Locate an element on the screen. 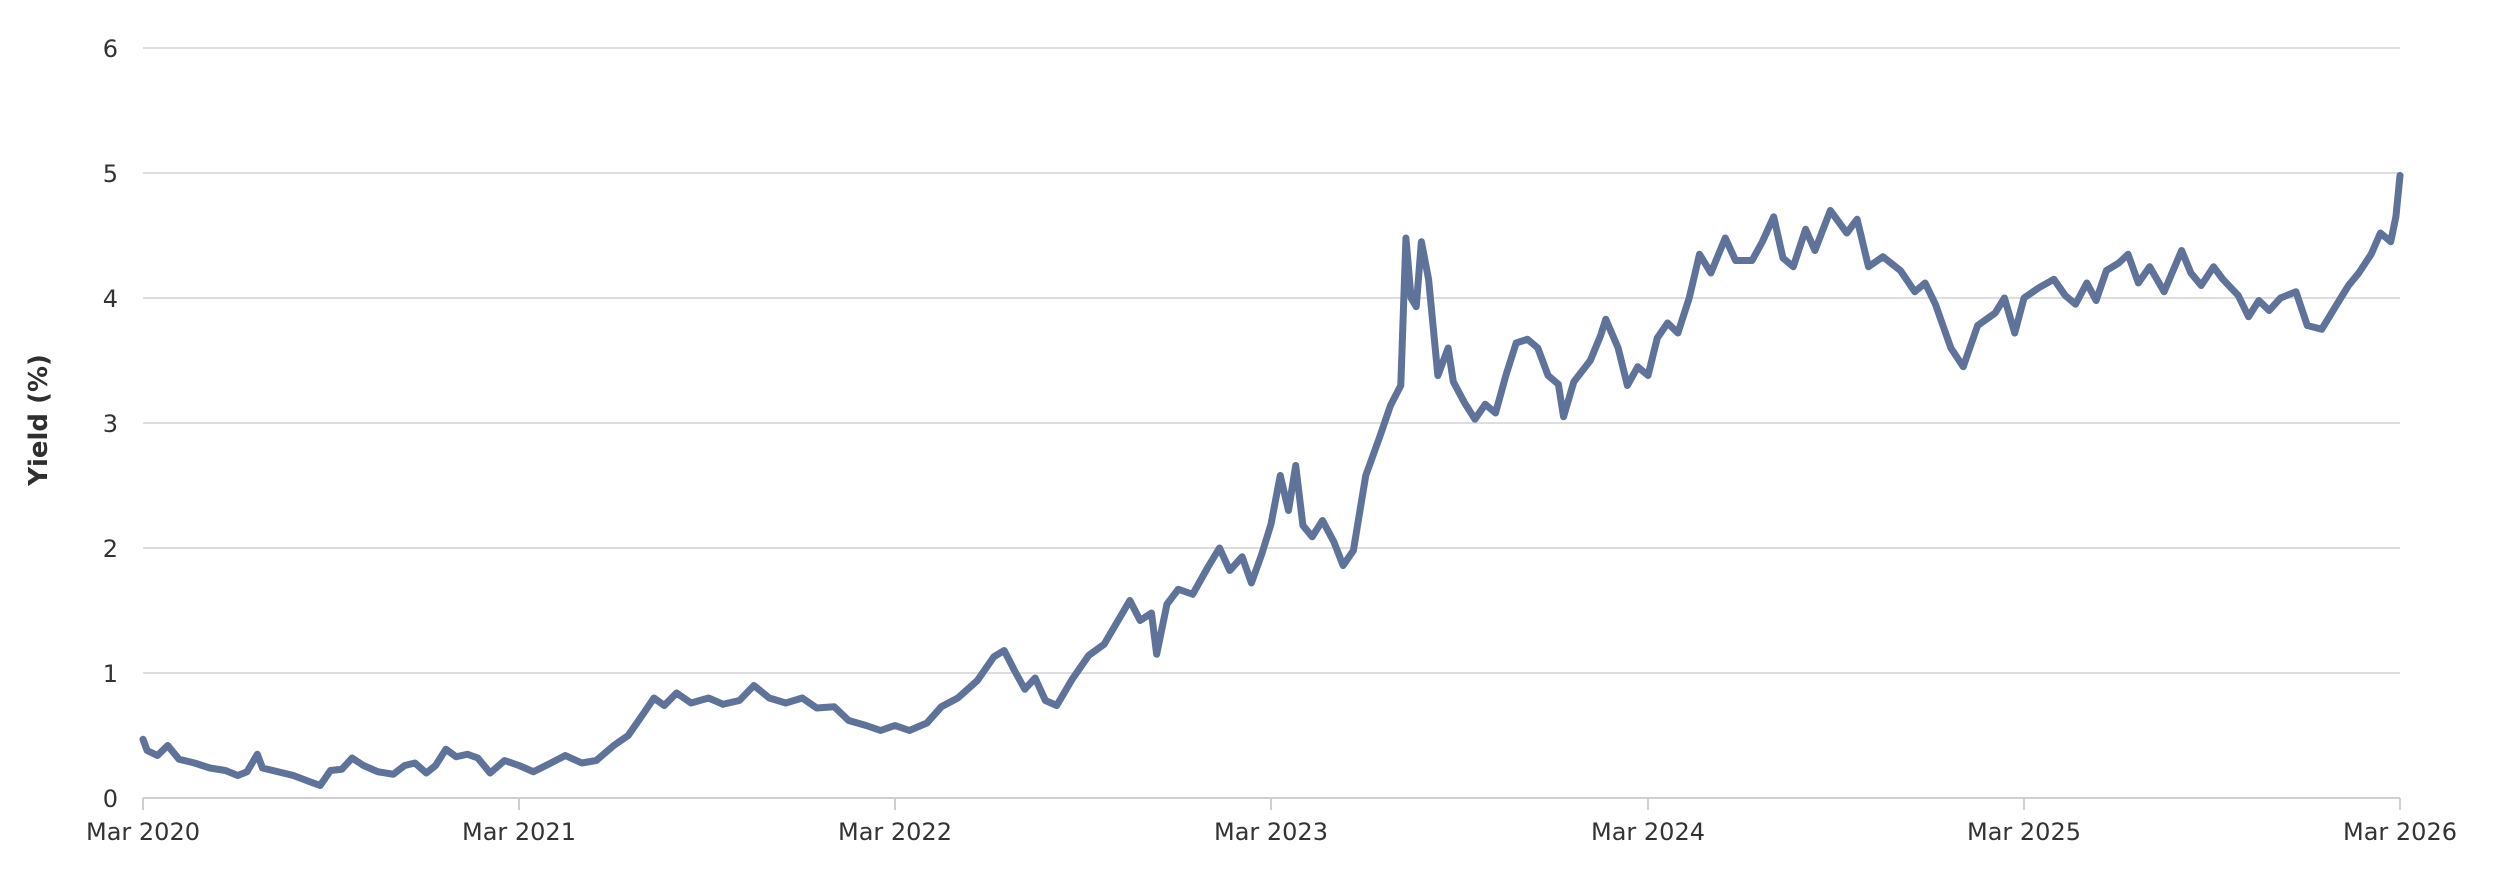 Image resolution: width=2500 pixels, height=874 pixels. x-tick-label: Mar 2021 is located at coordinates (519, 832).